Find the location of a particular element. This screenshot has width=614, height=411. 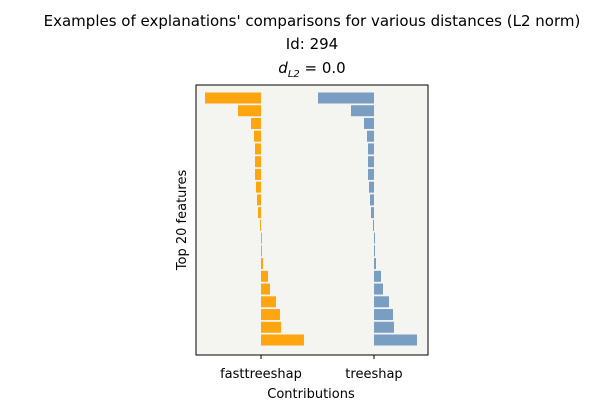

y-axis-label: Top 20 features is located at coordinates (182, 221).